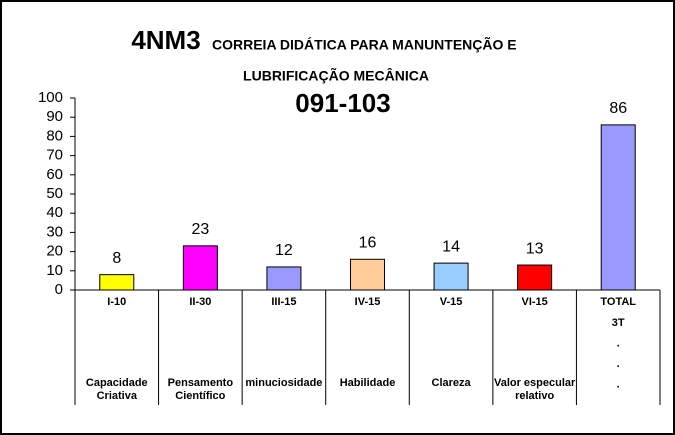 The height and width of the screenshot is (435, 675). I want to click on chart-code: 091-103, so click(342, 103).